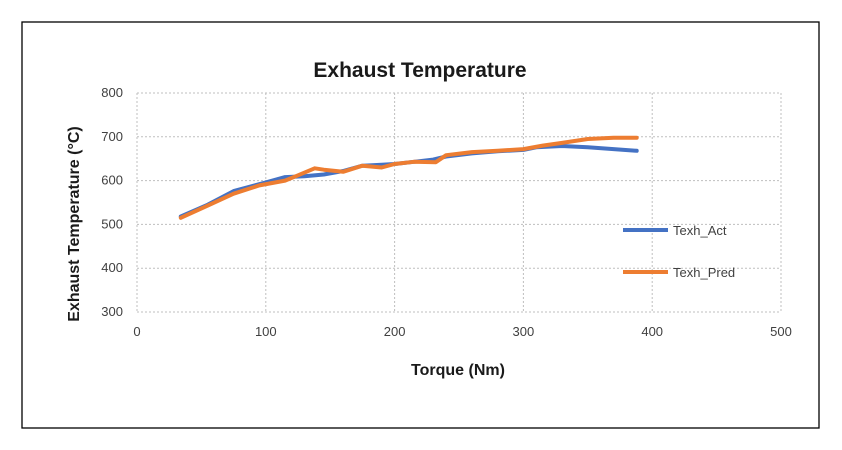 The width and height of the screenshot is (842, 450). What do you see at coordinates (112, 311) in the screenshot?
I see `y-tick-label: 300` at bounding box center [112, 311].